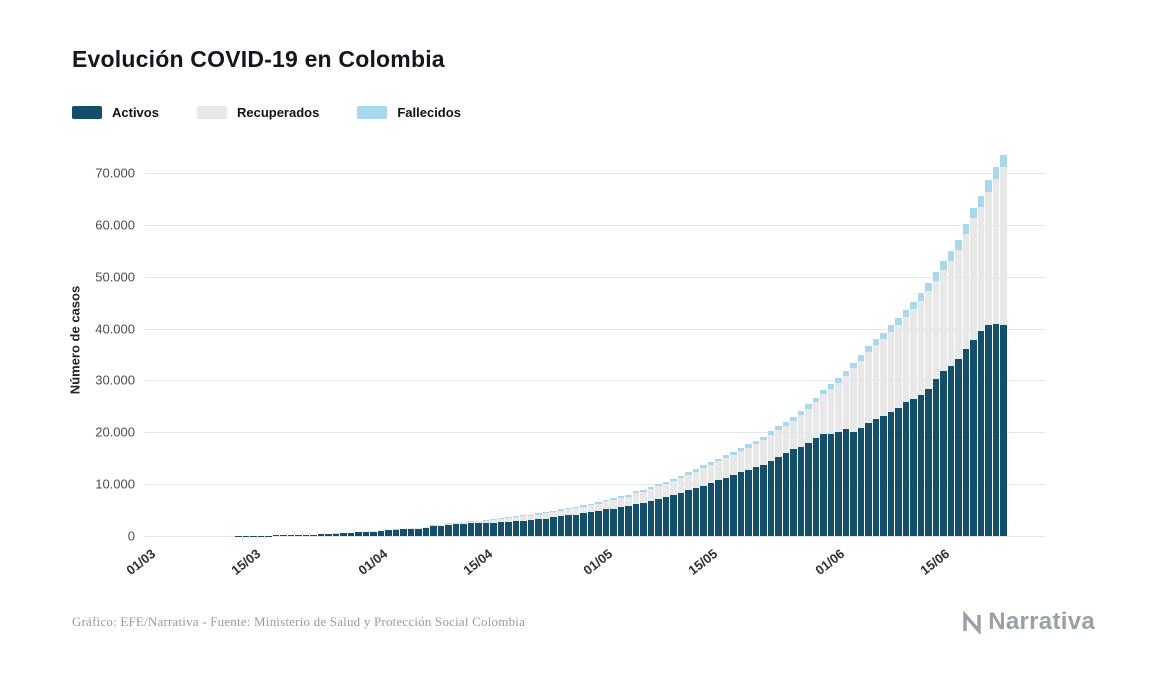 This screenshot has width=1157, height=674. Describe the element at coordinates (115, 277) in the screenshot. I see `y-tick-label: 50.000` at that location.